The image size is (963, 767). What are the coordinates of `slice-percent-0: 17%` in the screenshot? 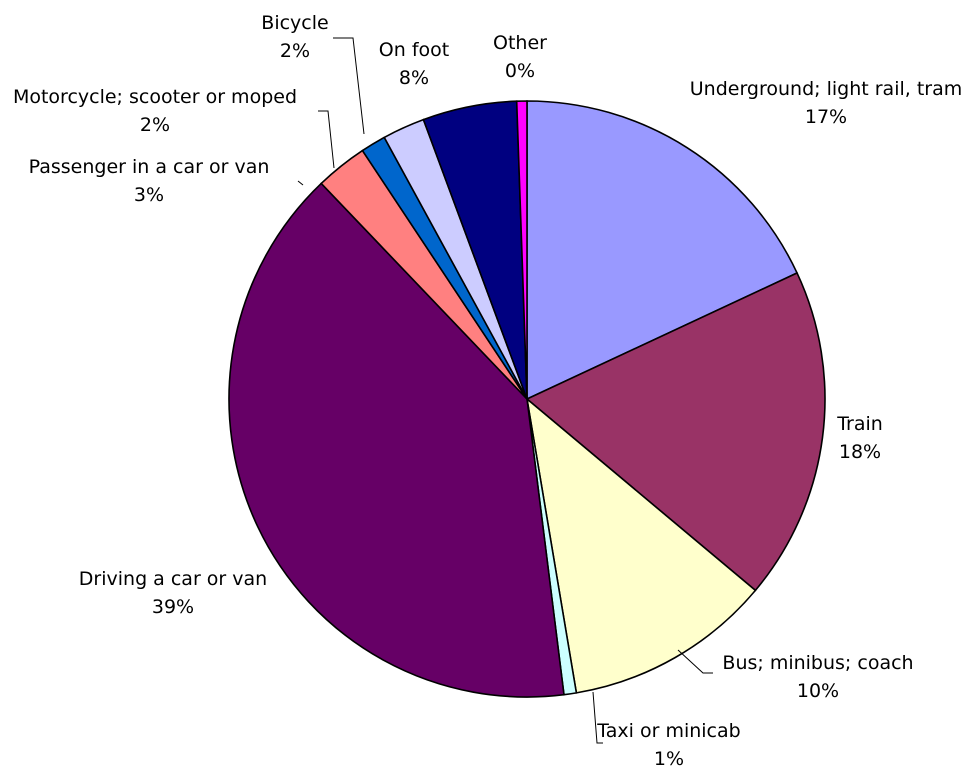 It's located at (826, 117).